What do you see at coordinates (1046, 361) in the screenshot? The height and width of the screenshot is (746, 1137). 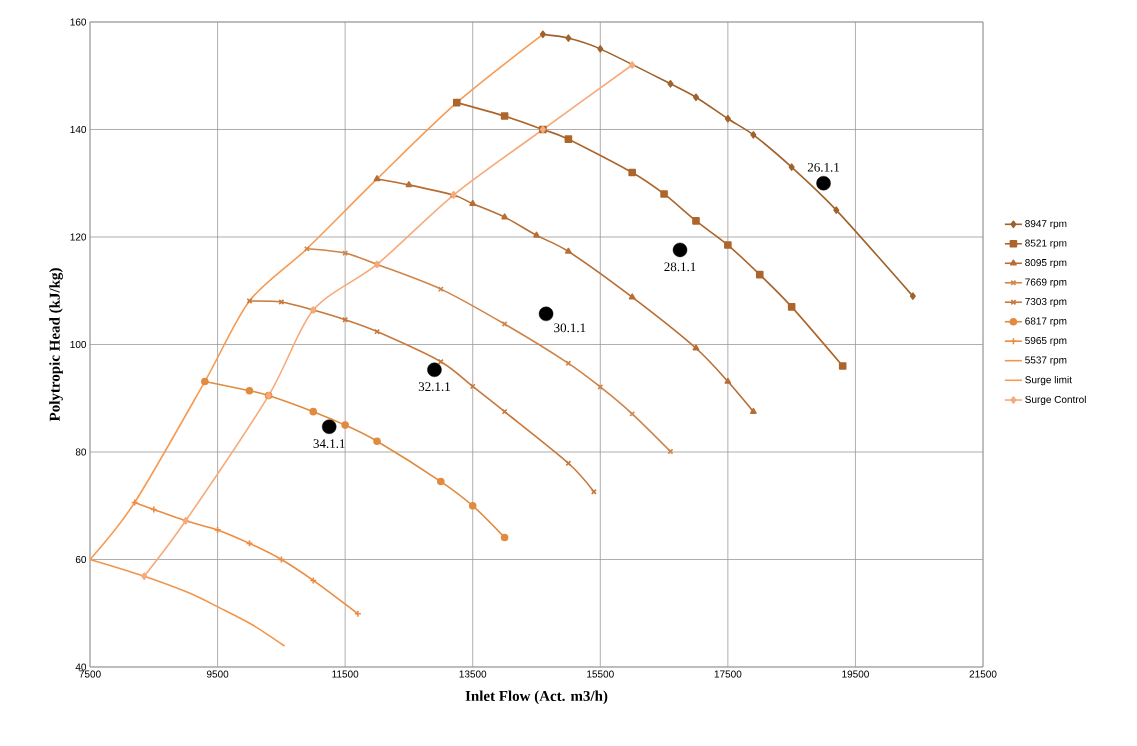 I see `legend-label: 5537 rpm` at bounding box center [1046, 361].